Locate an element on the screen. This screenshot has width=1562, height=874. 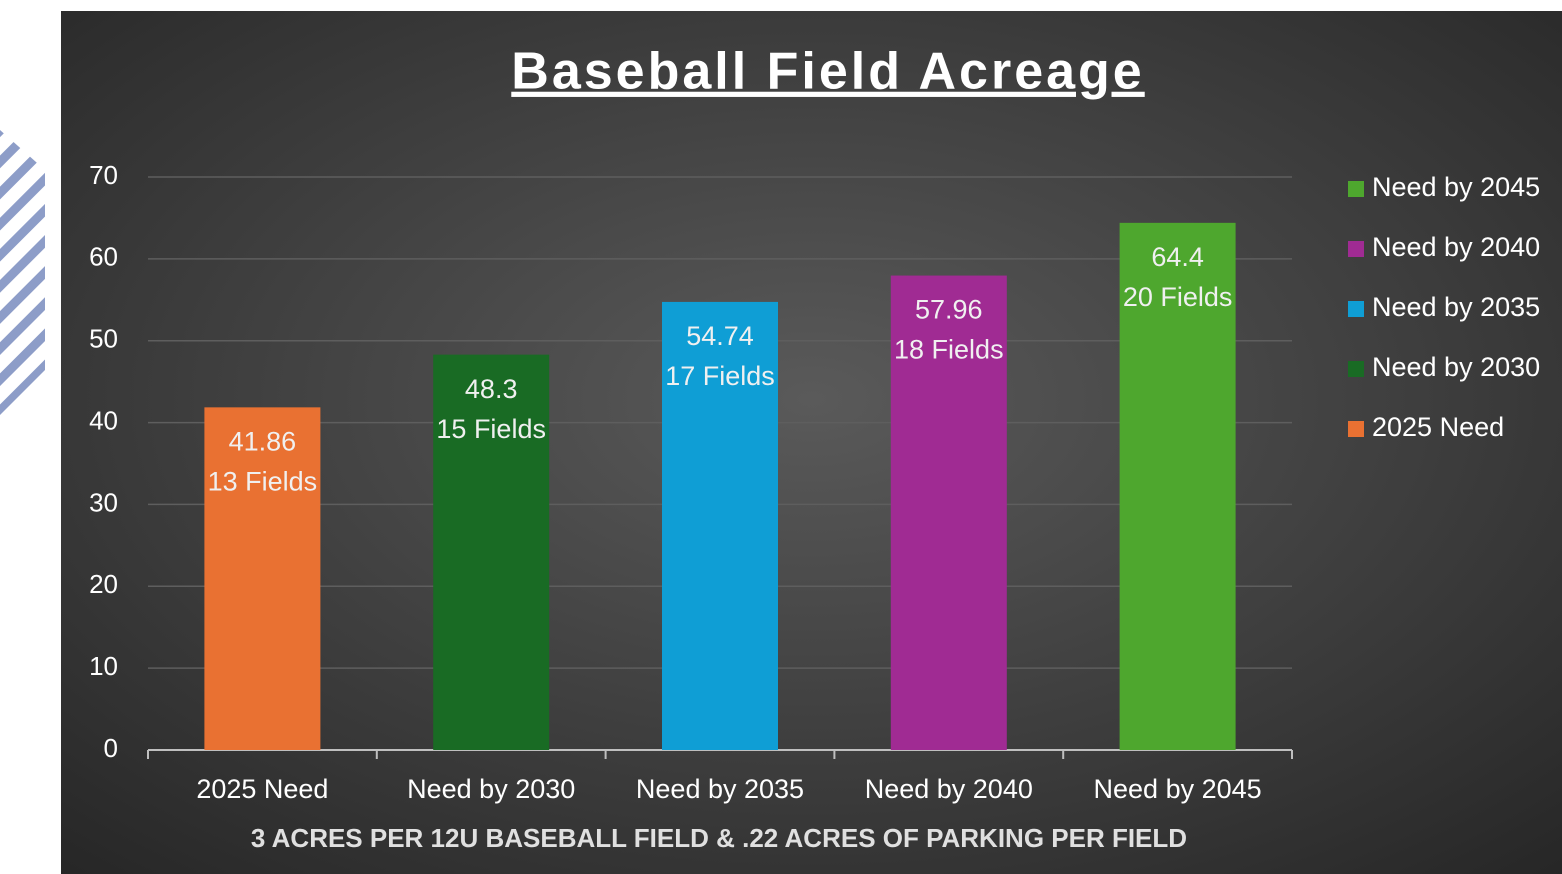
y-tick-label: 40 is located at coordinates (103, 420).